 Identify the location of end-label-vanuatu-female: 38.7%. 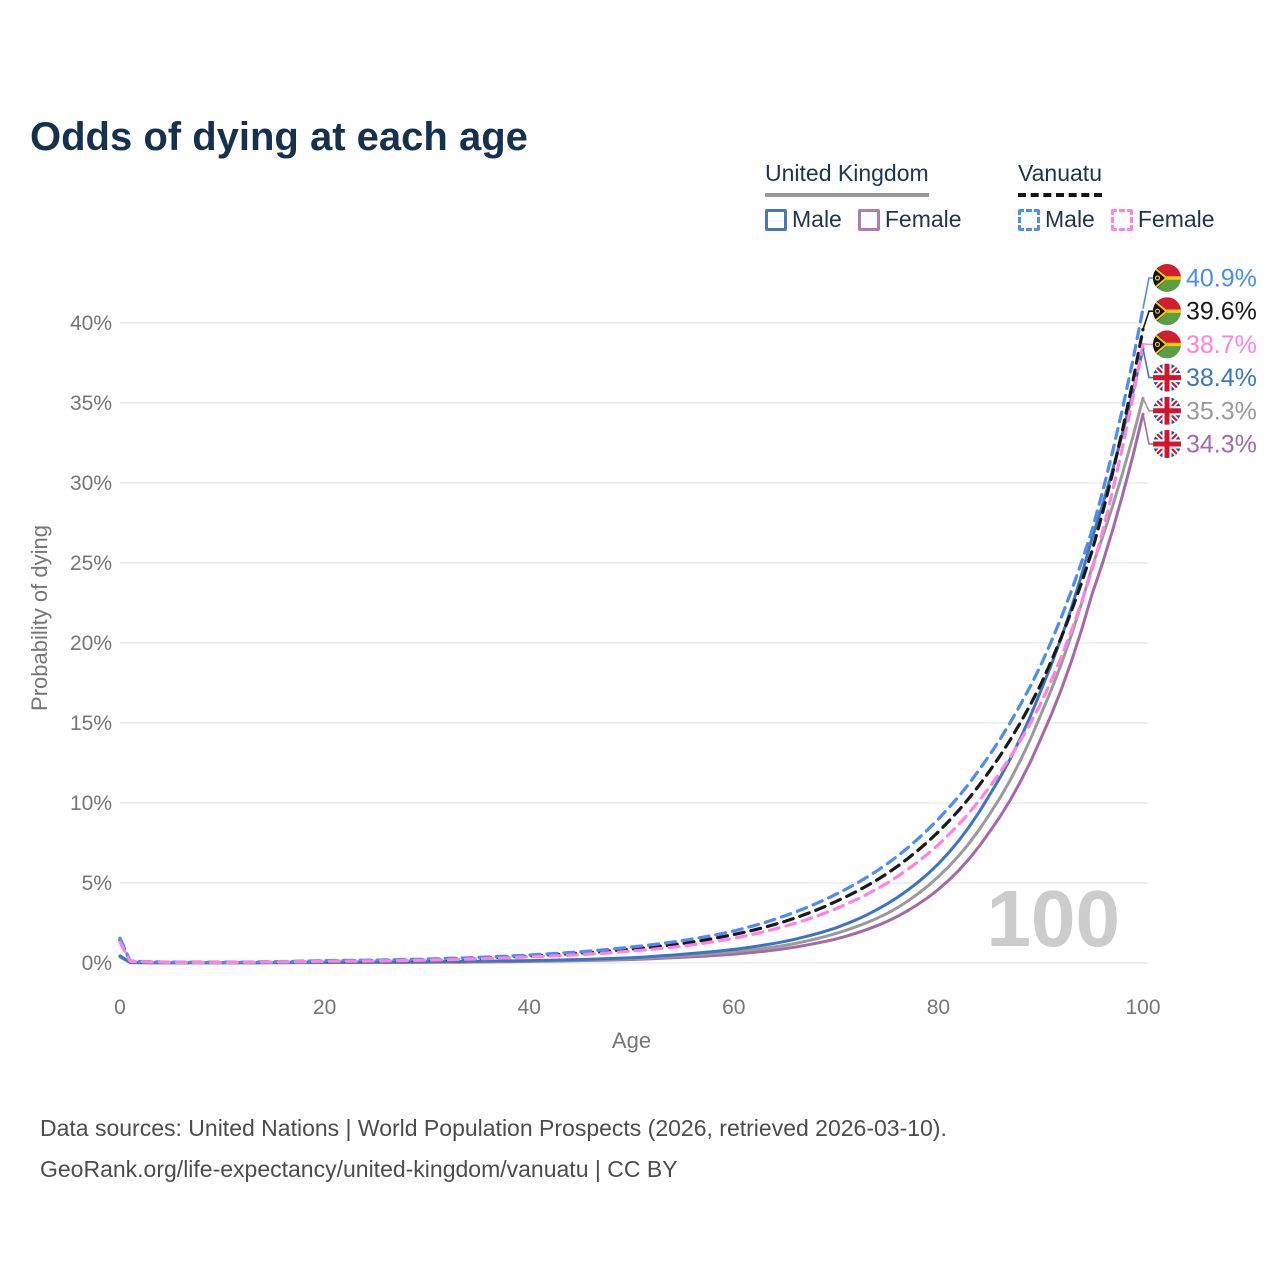
(1221, 345).